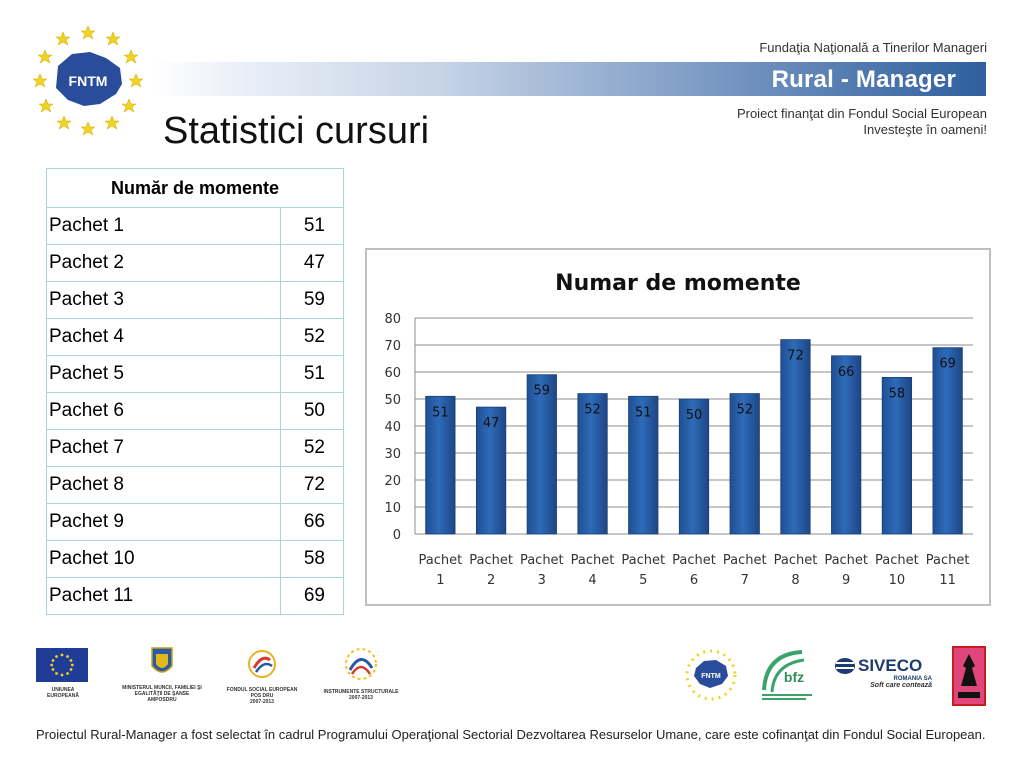  Describe the element at coordinates (678, 283) in the screenshot. I see `chart-title: Numar de momente` at that location.